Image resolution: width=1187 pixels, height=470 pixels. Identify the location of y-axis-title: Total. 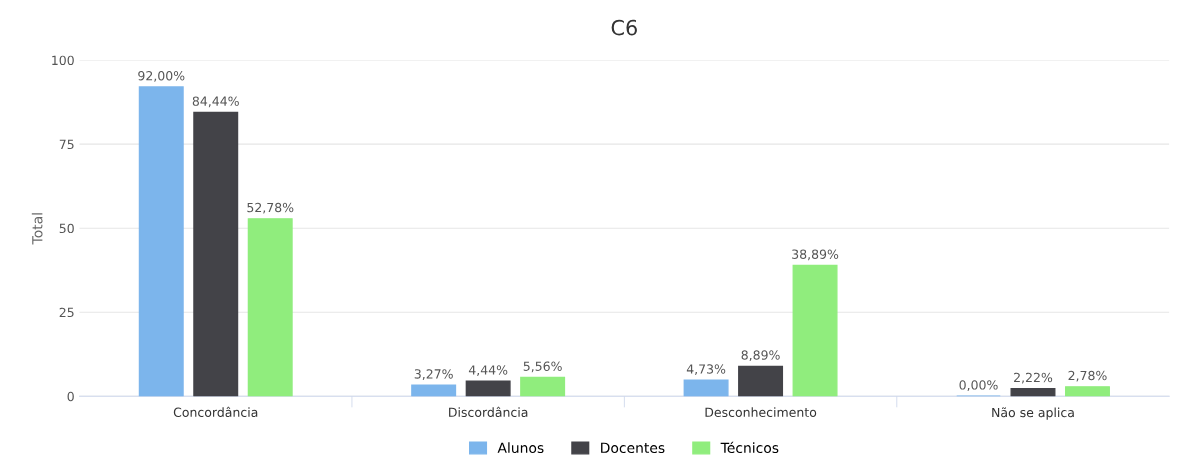
(37, 229).